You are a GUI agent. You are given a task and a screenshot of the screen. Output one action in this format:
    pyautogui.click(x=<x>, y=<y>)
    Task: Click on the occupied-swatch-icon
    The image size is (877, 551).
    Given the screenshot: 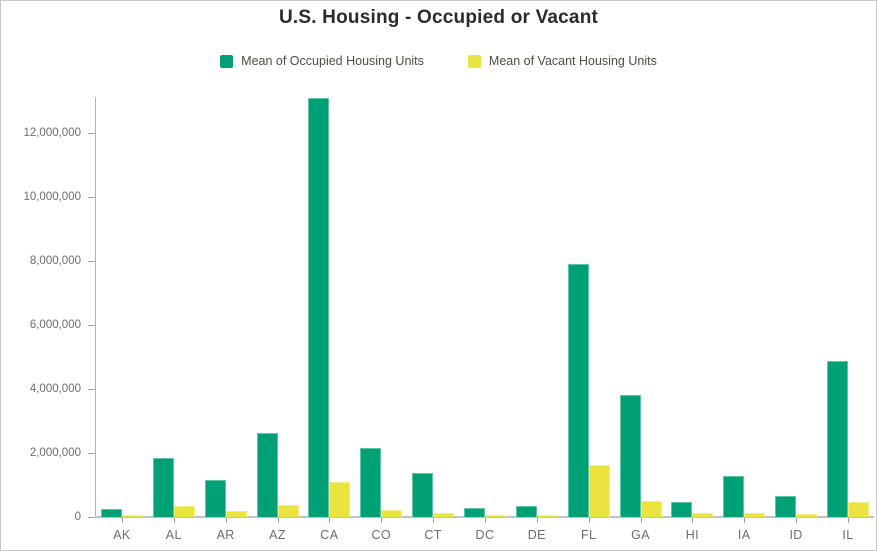 What is the action you would take?
    pyautogui.click(x=227, y=61)
    